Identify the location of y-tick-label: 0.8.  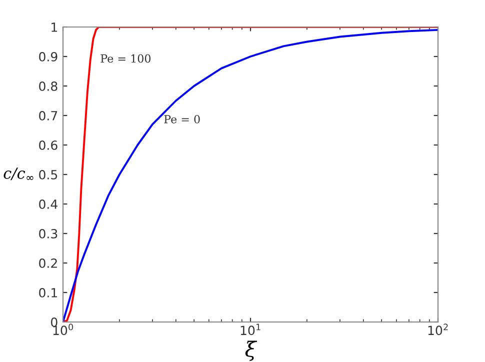
(48, 86).